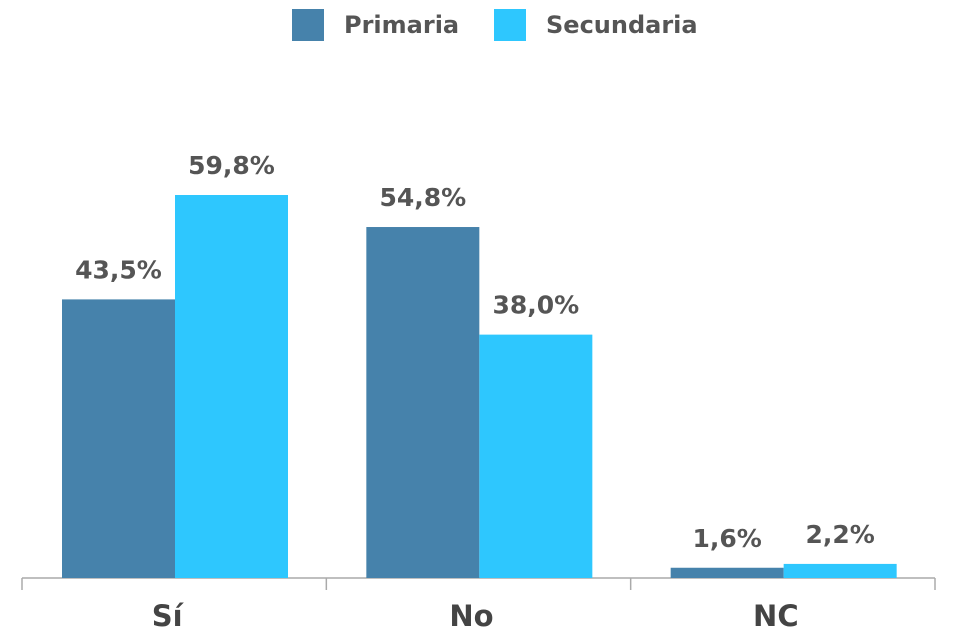 This screenshot has width=955, height=633. Describe the element at coordinates (231, 165) in the screenshot. I see `value-label: 59,8%` at that location.